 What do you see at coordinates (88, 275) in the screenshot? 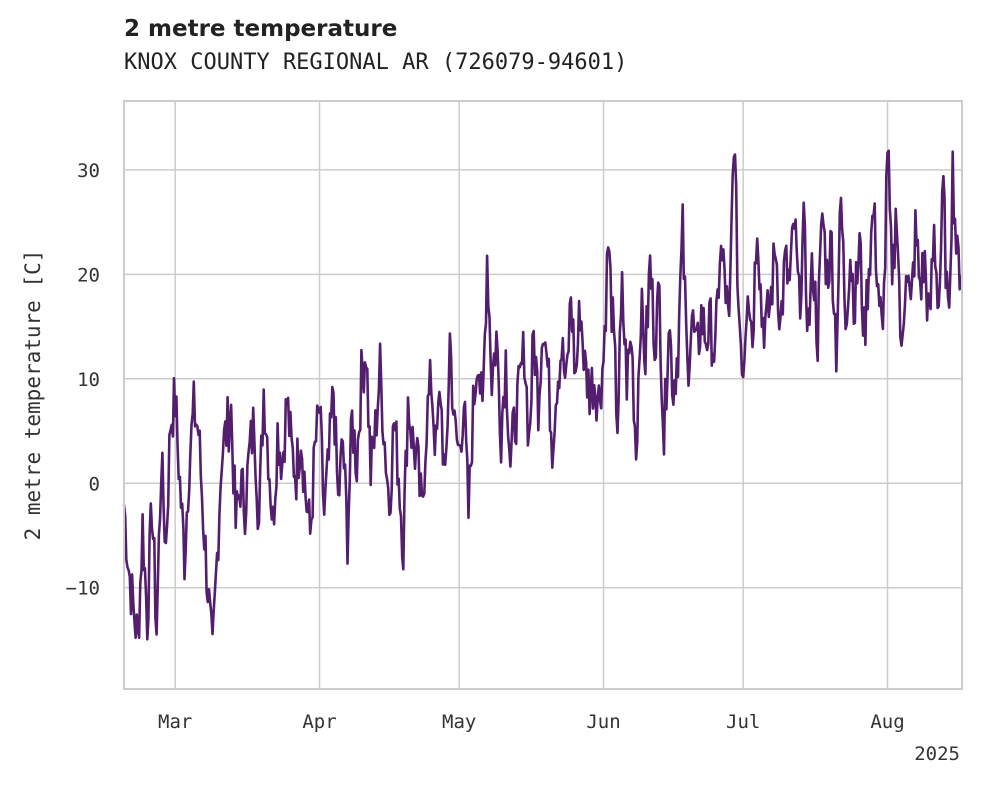
I see `y-tick-label: 20` at bounding box center [88, 275].